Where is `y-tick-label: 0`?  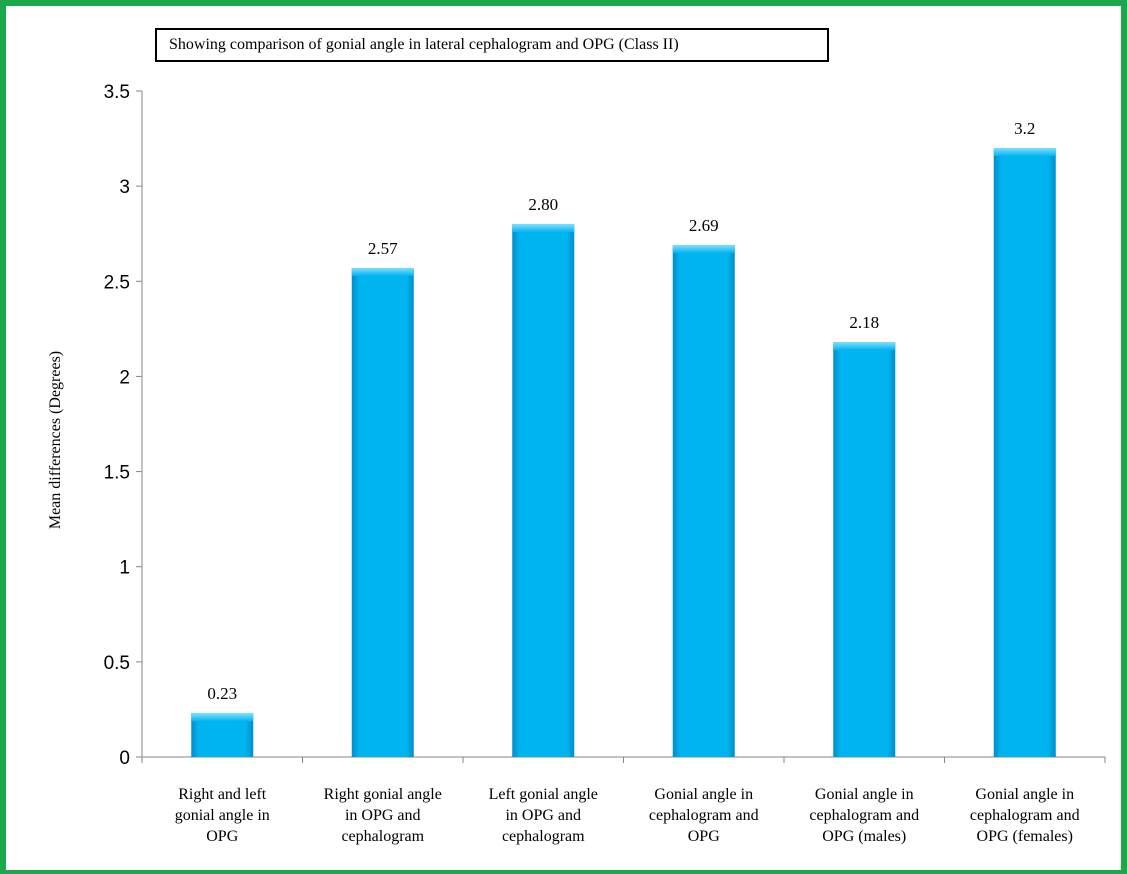
y-tick-label: 0 is located at coordinates (124, 758).